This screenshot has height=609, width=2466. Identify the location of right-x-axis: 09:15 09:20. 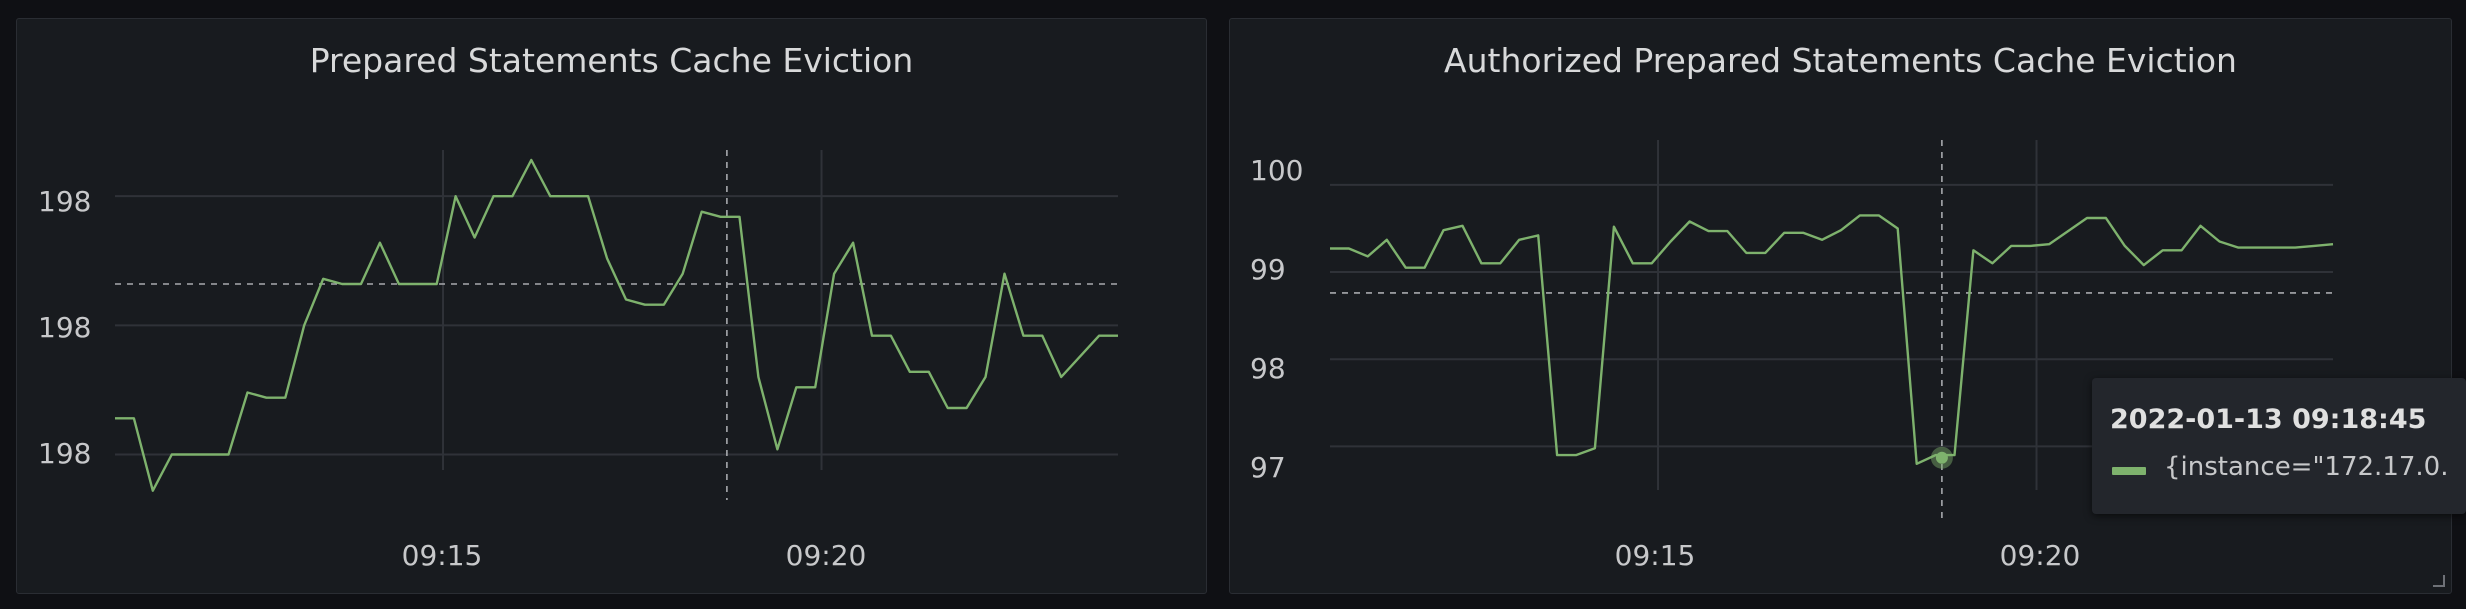
(1848, 555).